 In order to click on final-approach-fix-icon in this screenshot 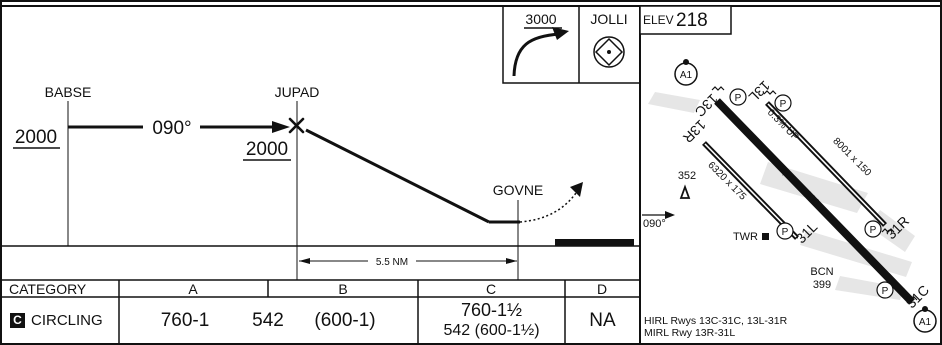, I will do `click(296, 125)`.